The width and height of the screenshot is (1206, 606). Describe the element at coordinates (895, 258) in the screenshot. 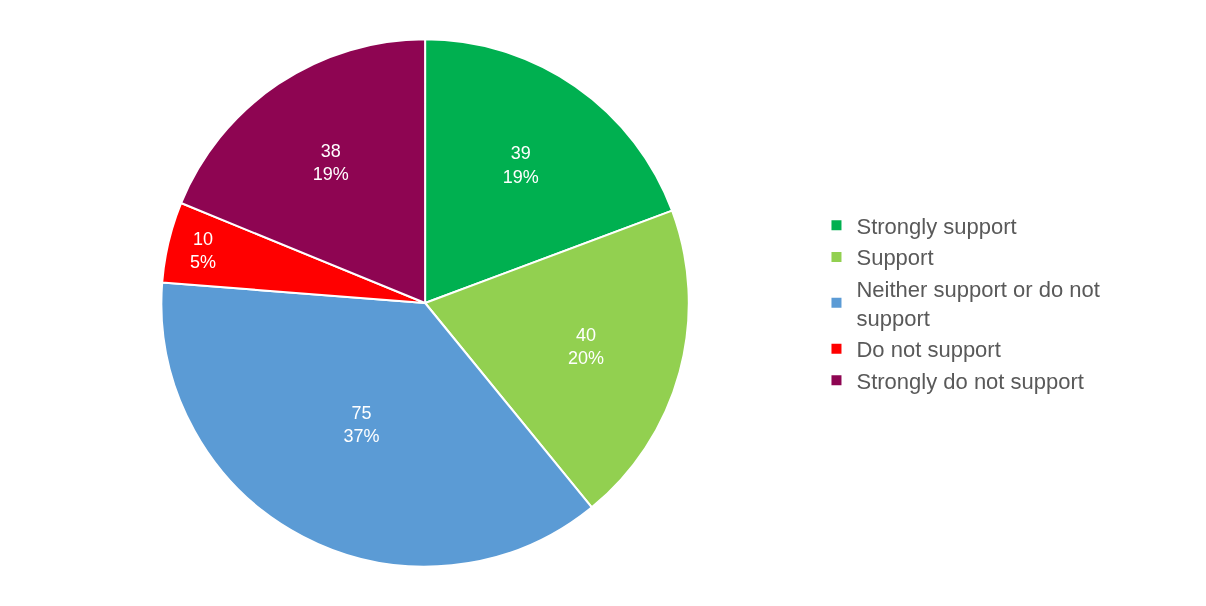

I see `legend-label: Support` at that location.